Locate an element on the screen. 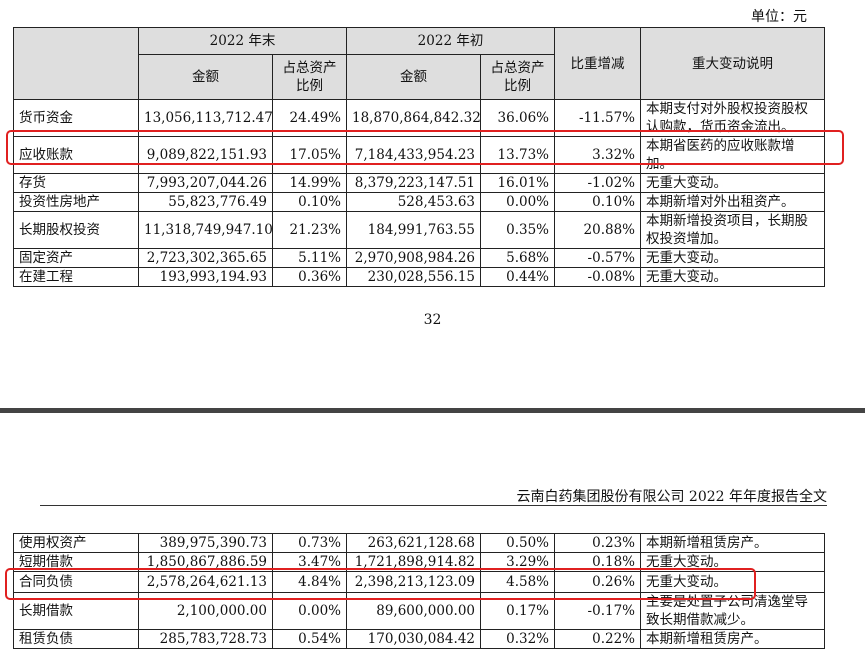 The height and width of the screenshot is (656, 865). cell-item: 存货 is located at coordinates (76, 183).